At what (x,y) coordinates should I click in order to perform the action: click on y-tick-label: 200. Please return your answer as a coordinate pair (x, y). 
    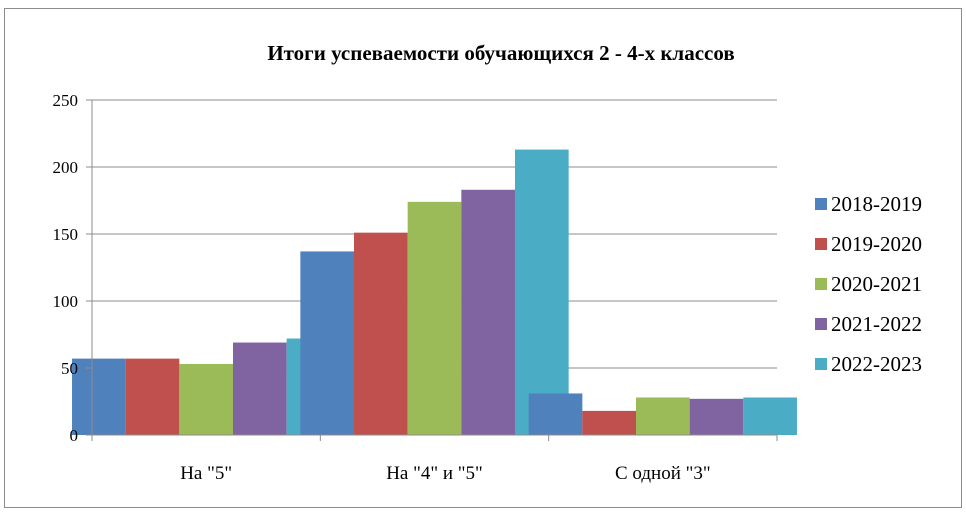
    Looking at the image, I should click on (66, 167).